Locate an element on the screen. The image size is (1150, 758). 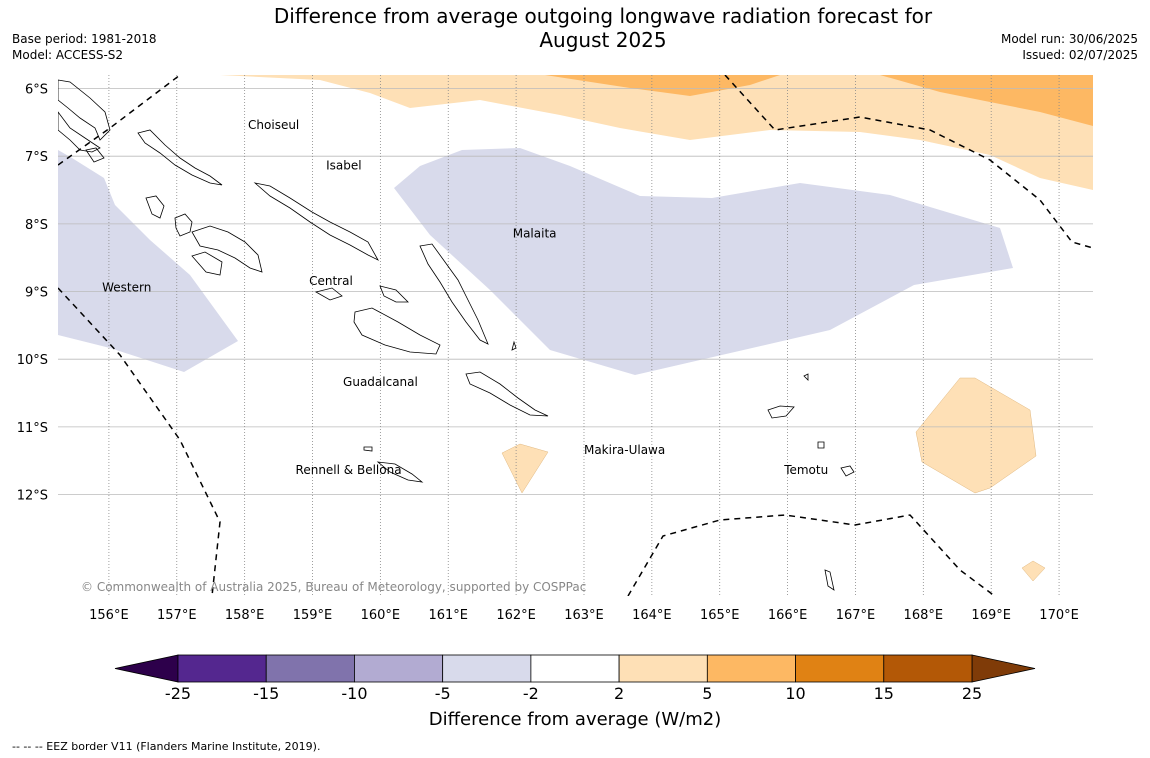
lon-tick-label: 160°E is located at coordinates (381, 615).